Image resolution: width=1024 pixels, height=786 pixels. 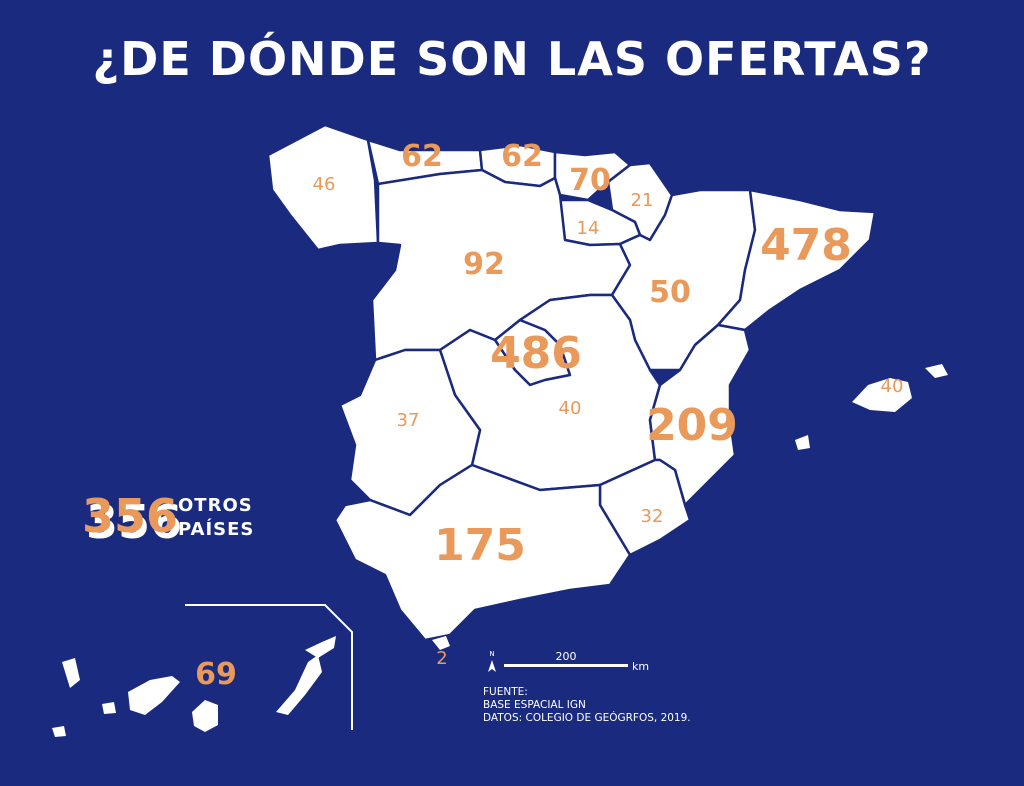 What do you see at coordinates (216, 518) in the screenshot?
I see `other-countries-label: OTROS PAÍSES` at bounding box center [216, 518].